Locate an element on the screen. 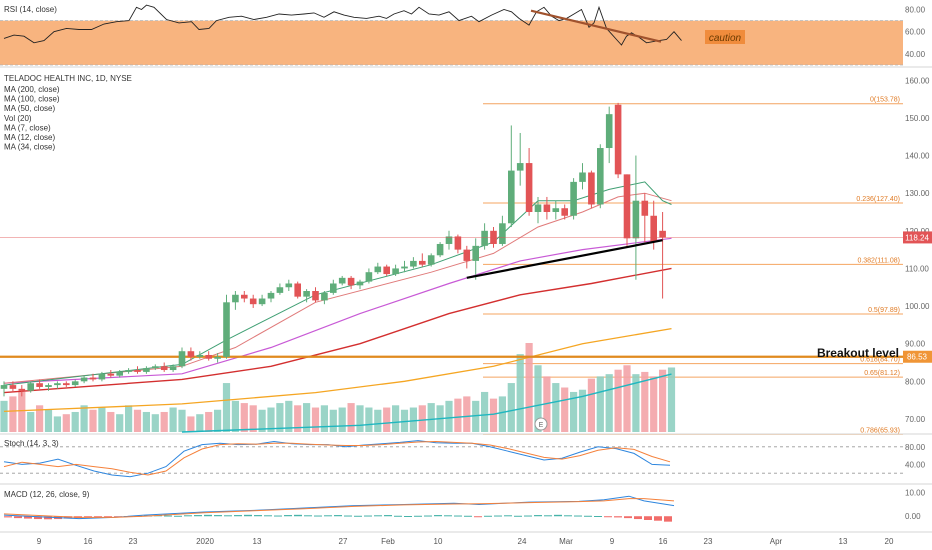  fib-level-label: 0.382(111.08) is located at coordinates (878, 260).